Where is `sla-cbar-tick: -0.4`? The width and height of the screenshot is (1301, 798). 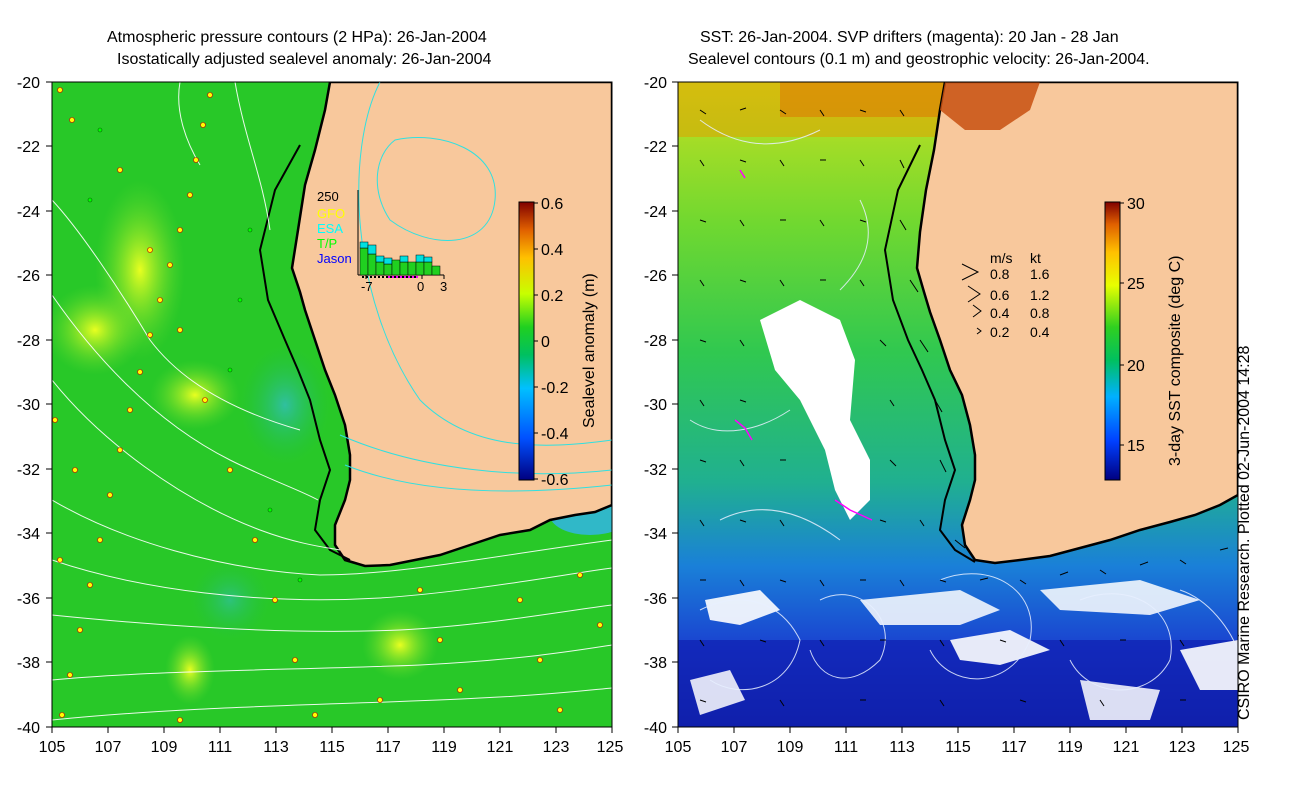 sla-cbar-tick: -0.4 is located at coordinates (555, 434).